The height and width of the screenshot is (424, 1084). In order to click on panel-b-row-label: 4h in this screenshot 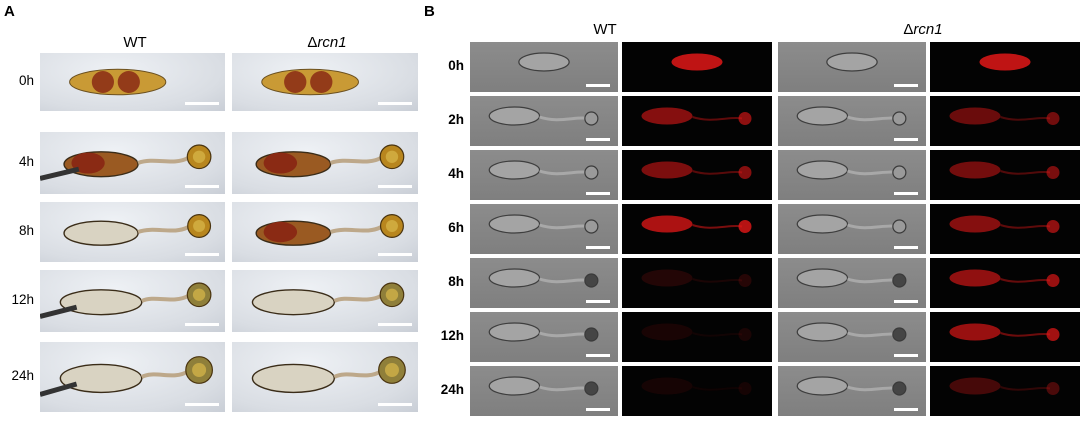, I will do `click(456, 173)`.